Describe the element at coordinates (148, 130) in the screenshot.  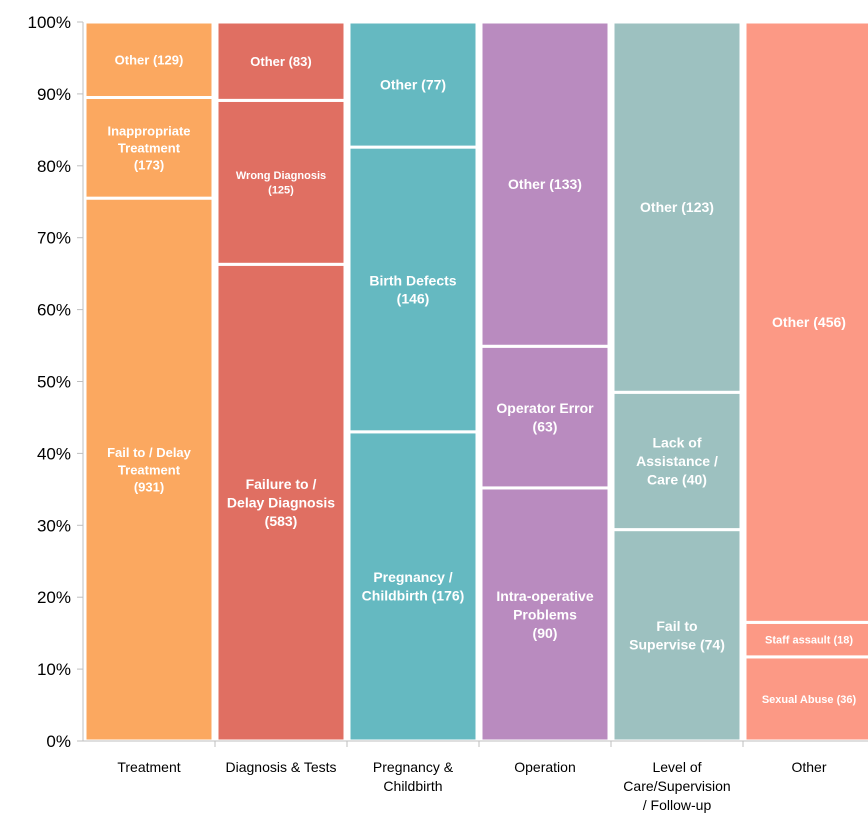
I see `segment-label-line: Inappropriate` at that location.